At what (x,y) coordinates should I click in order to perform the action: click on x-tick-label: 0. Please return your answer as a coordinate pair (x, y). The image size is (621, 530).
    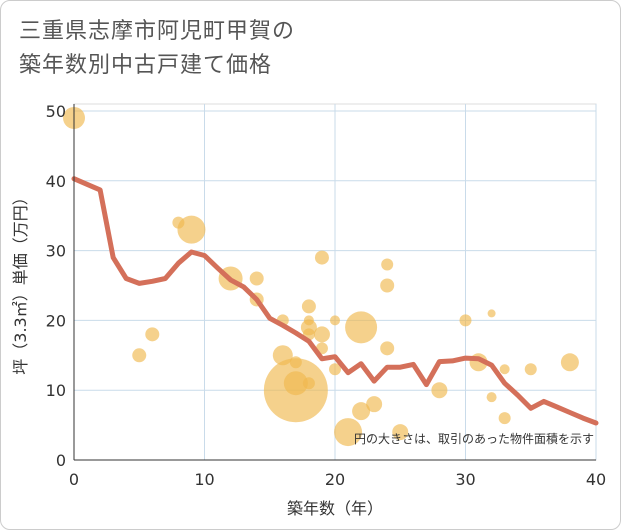
    Looking at the image, I should click on (74, 479).